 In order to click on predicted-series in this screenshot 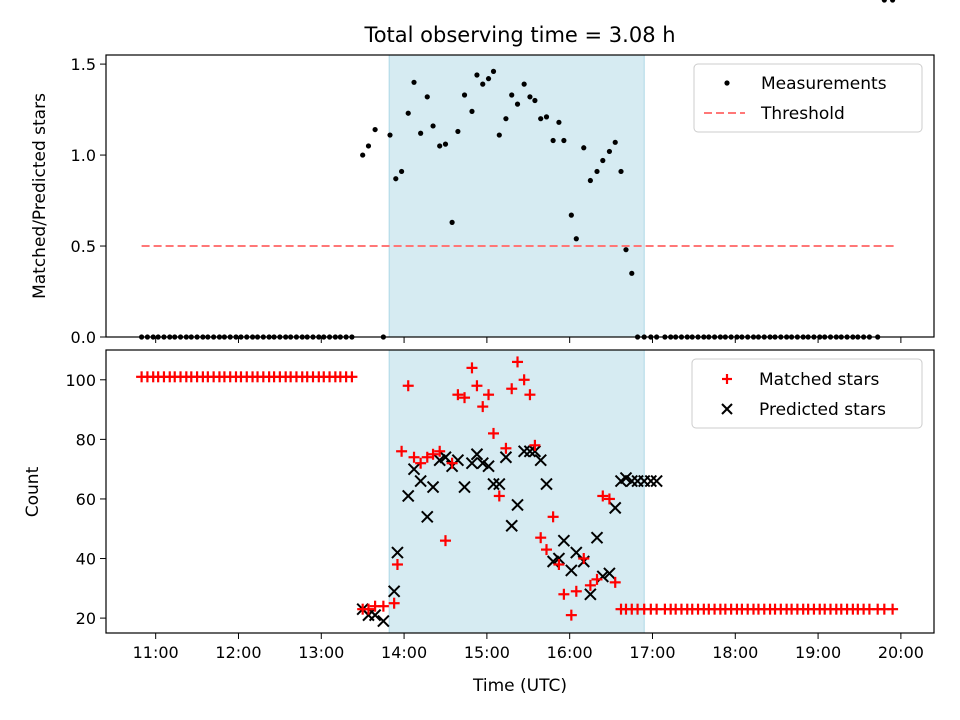, I will do `click(509, 536)`.